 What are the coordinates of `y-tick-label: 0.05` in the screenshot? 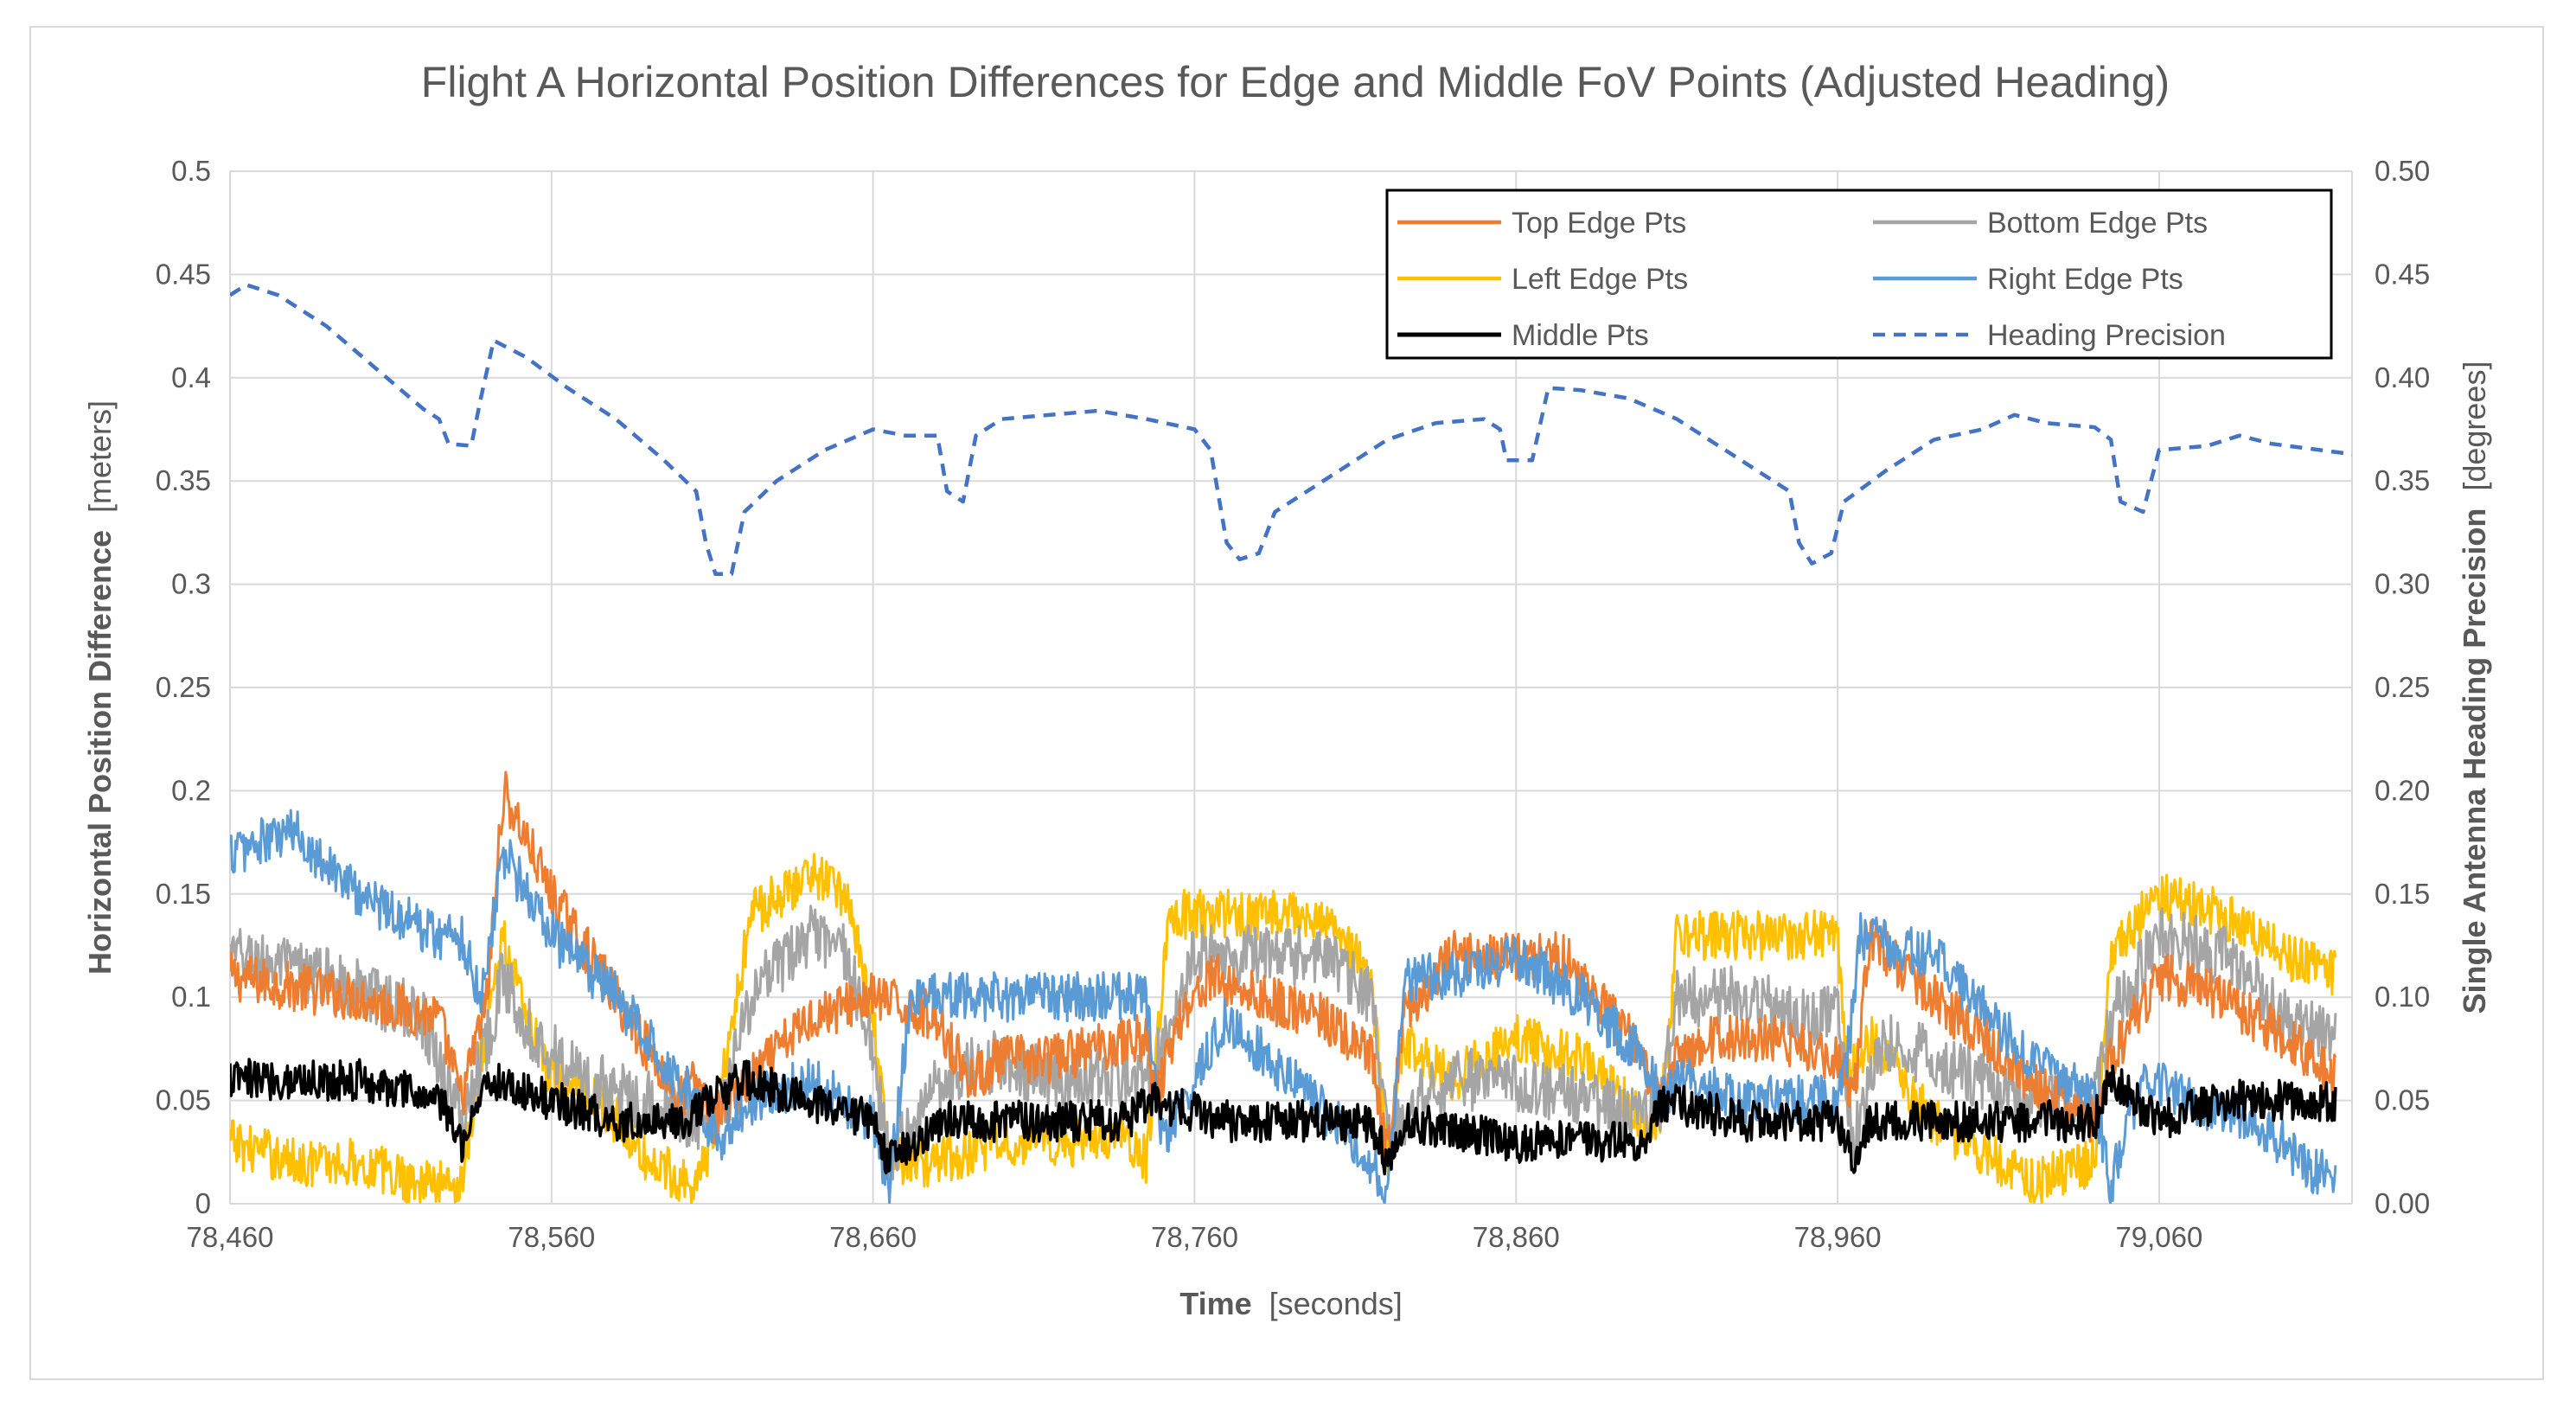 It's located at (183, 1100).